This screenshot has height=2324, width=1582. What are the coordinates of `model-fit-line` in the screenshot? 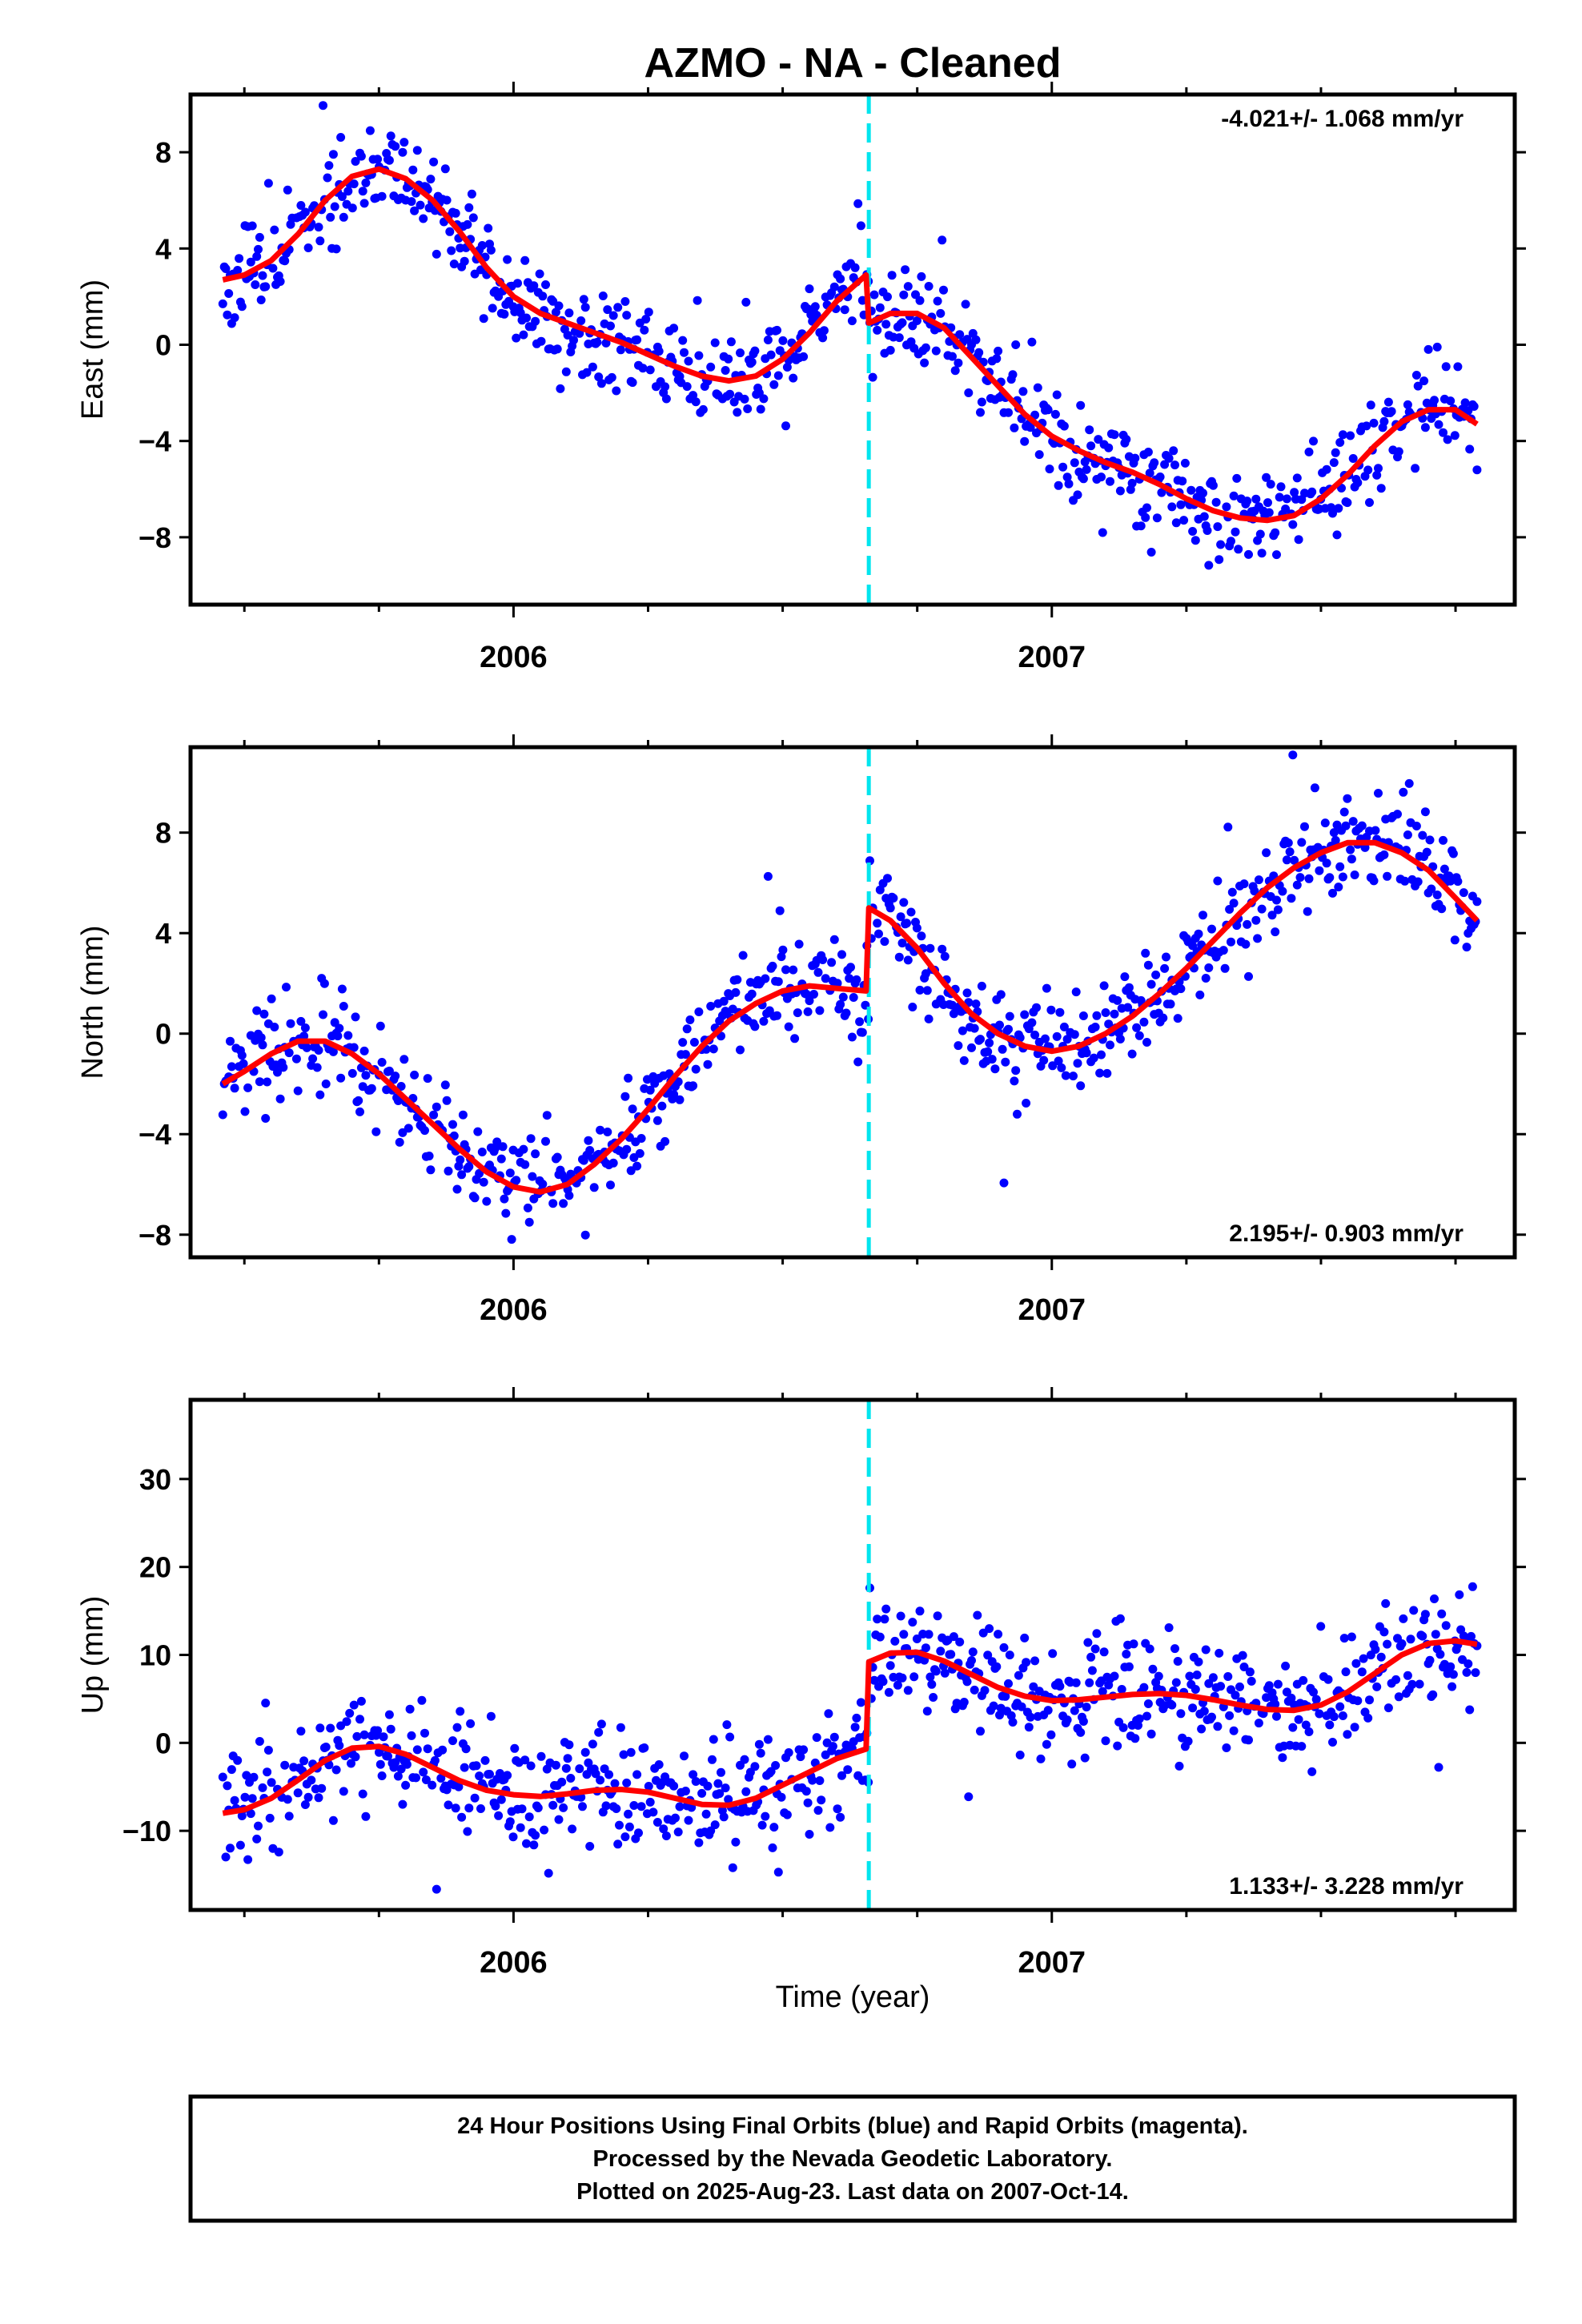 It's located at (850, 345).